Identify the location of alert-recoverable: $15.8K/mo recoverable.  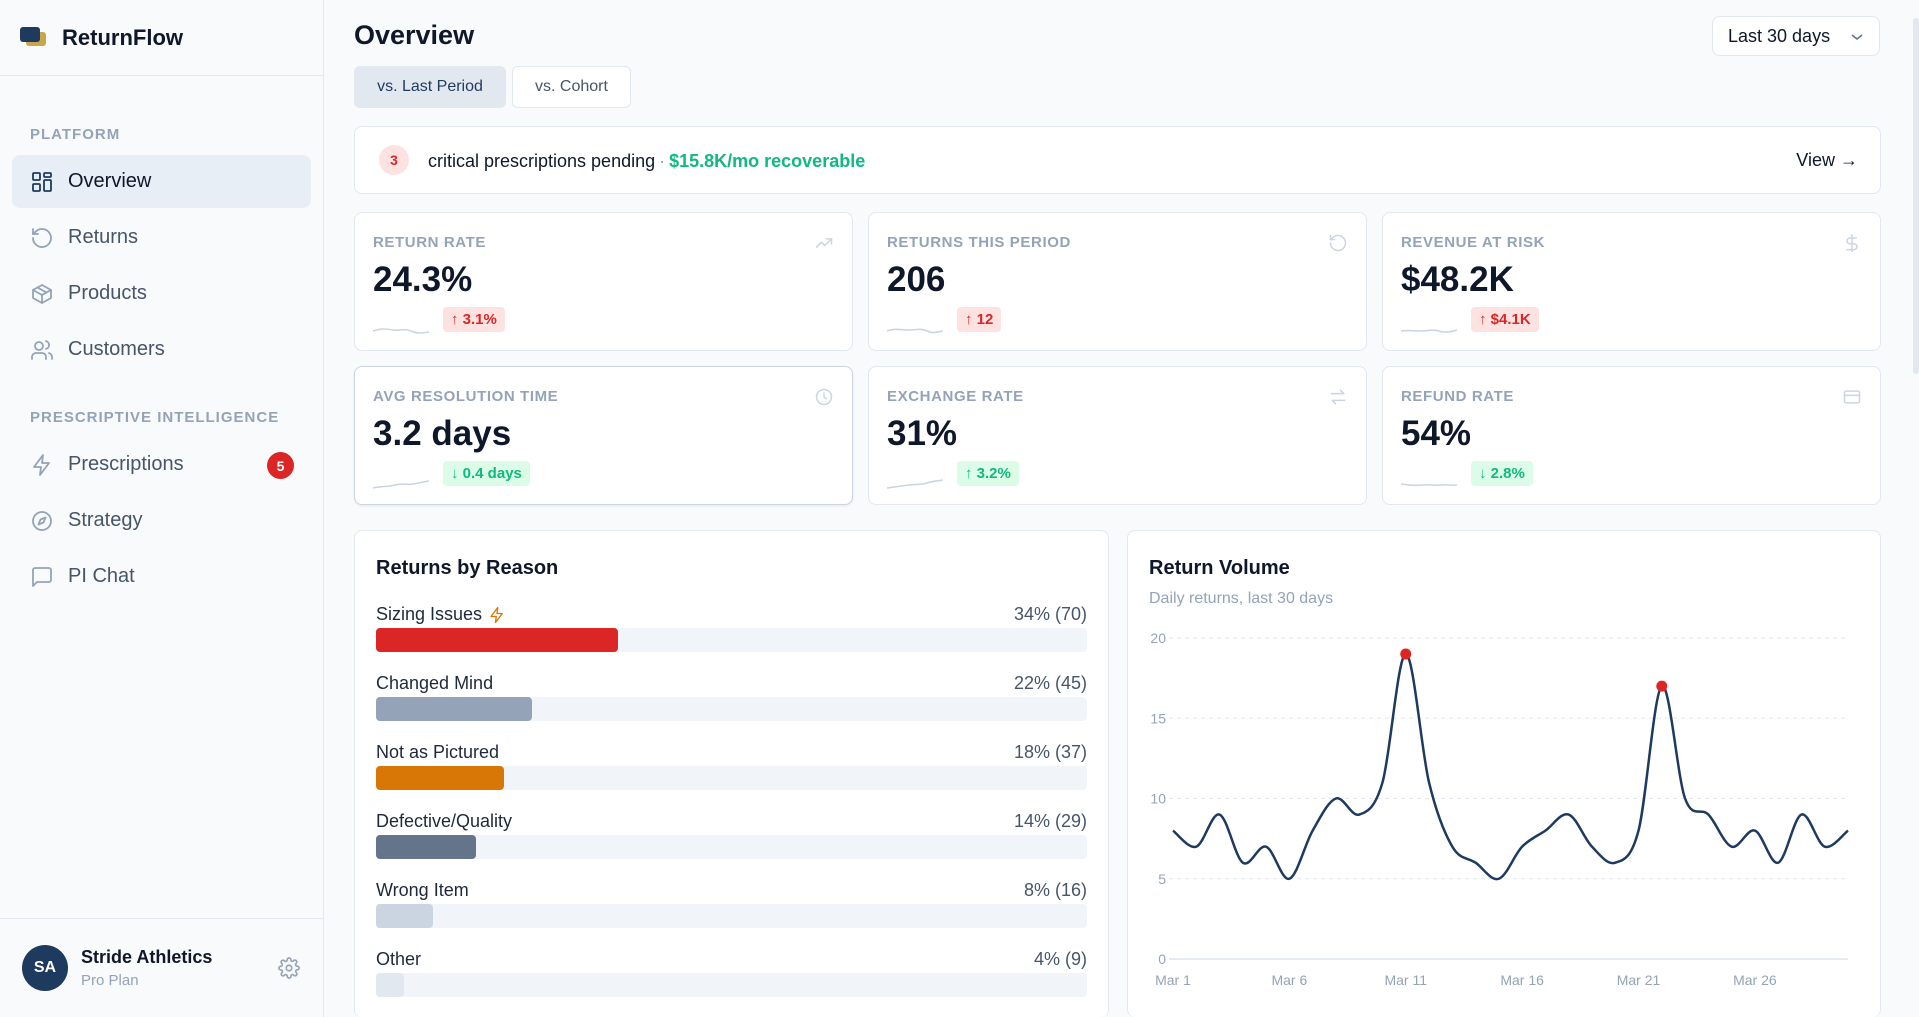
(767, 161).